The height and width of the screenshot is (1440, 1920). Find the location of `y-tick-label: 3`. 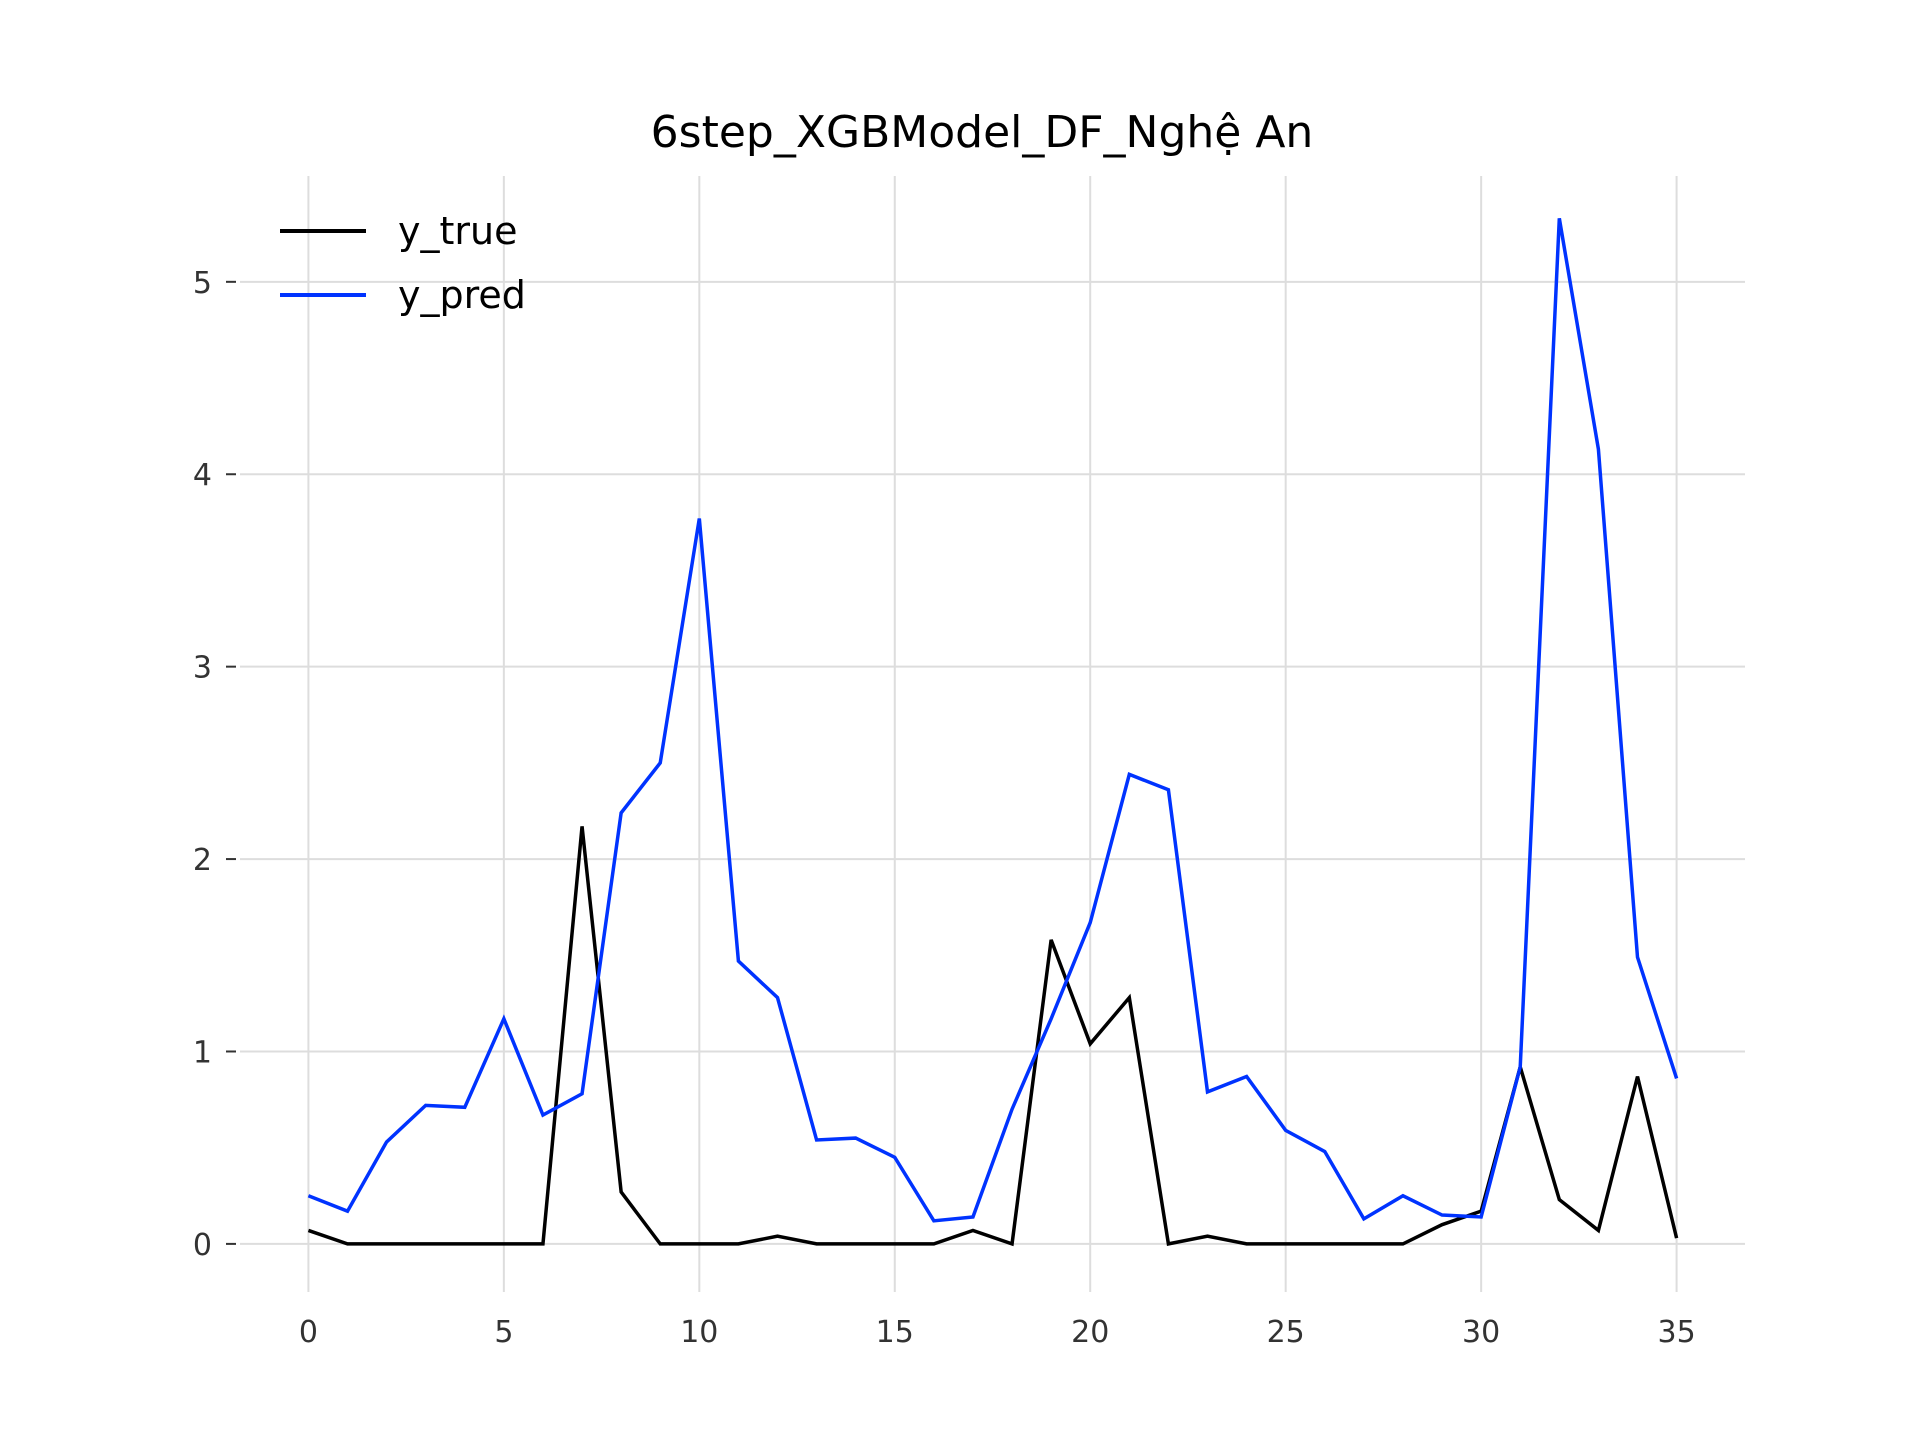

y-tick-label: 3 is located at coordinates (202, 668).